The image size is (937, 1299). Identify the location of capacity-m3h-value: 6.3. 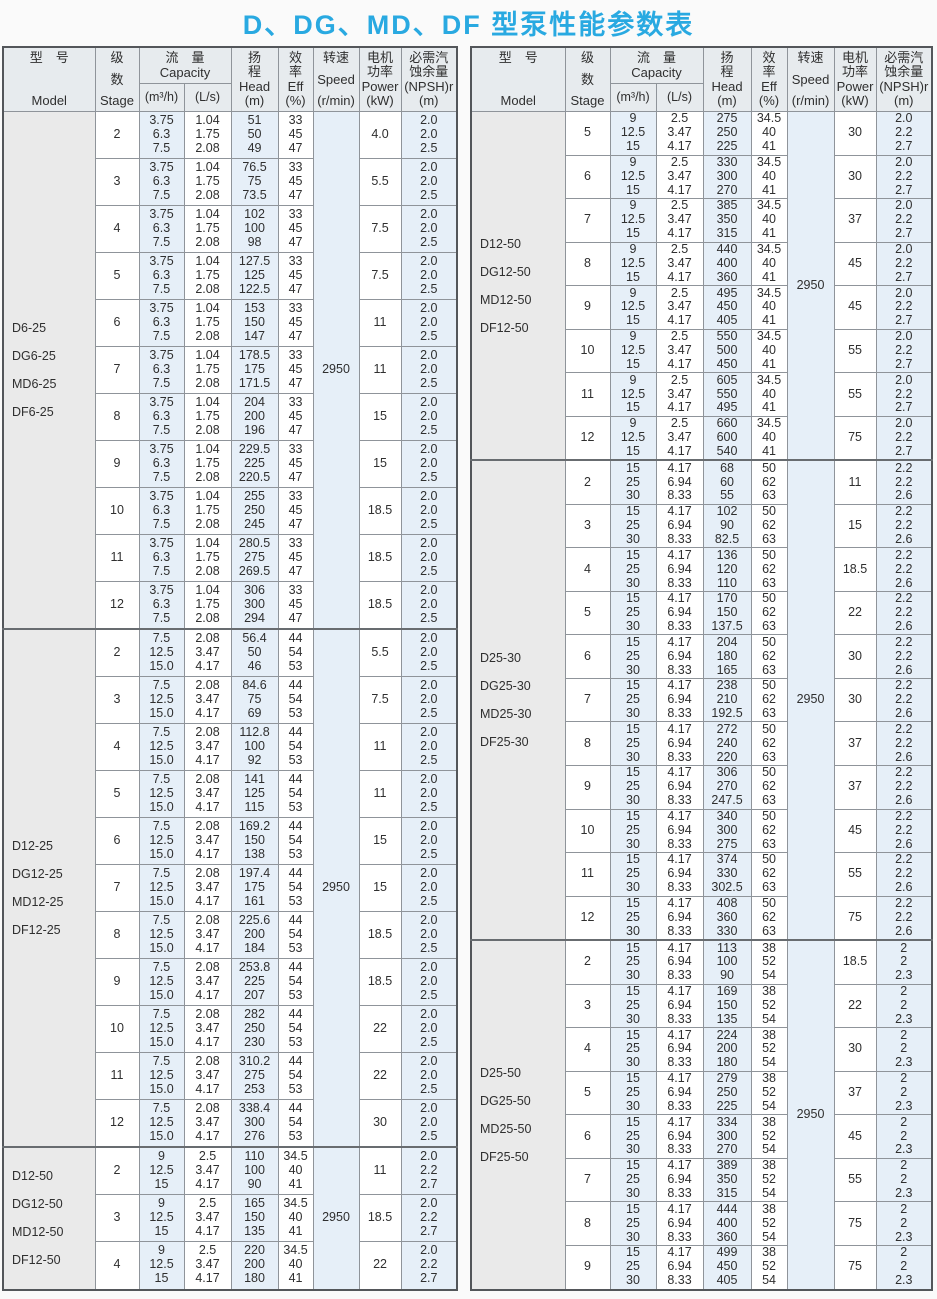
(161, 134).